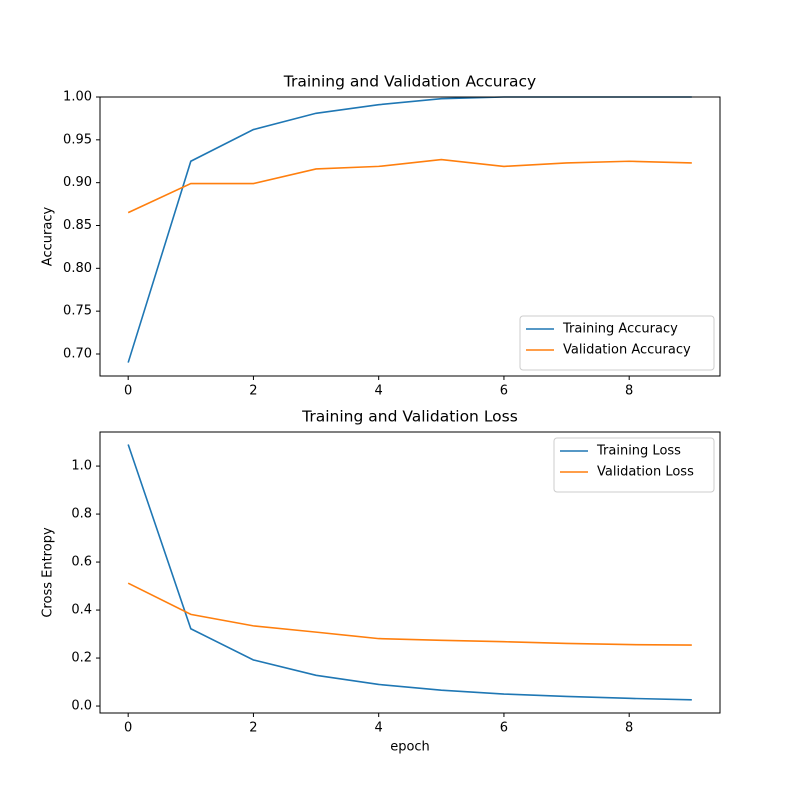 The width and height of the screenshot is (800, 800). Describe the element at coordinates (81, 562) in the screenshot. I see `y-tick-label: 0.6` at that location.